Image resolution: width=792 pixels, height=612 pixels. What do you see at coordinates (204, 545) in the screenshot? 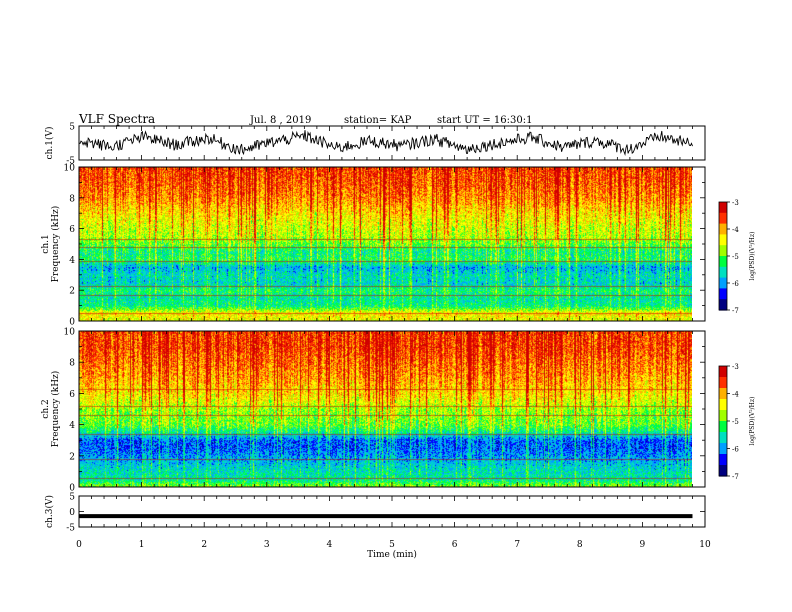
I see `xtick-label: 2` at bounding box center [204, 545].